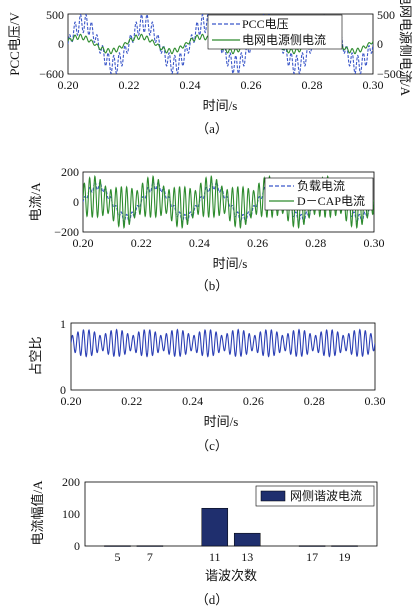 The image size is (415, 611). I want to click on x-tick-label: 17, so click(312, 557).